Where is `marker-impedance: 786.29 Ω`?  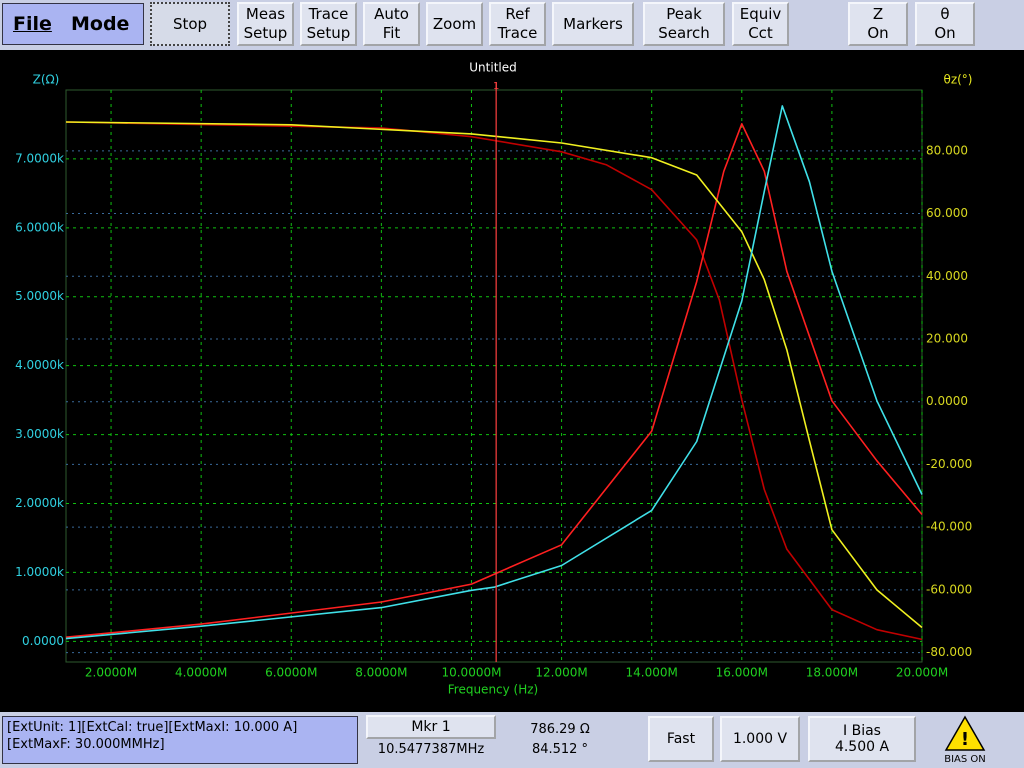
marker-impedance: 786.29 Ω is located at coordinates (560, 729).